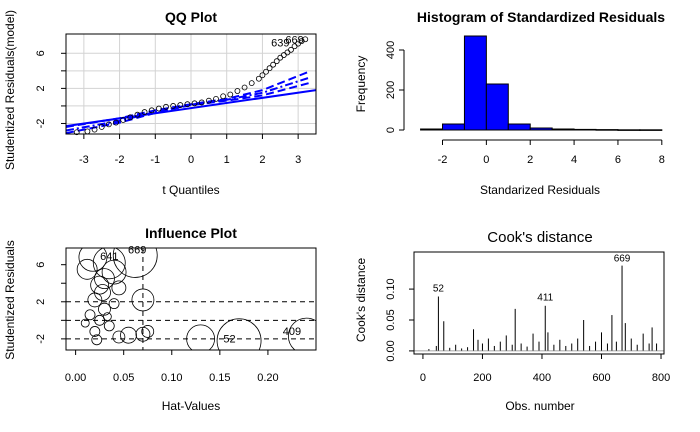  I want to click on cook-ytick: 0.00, so click(391, 350).